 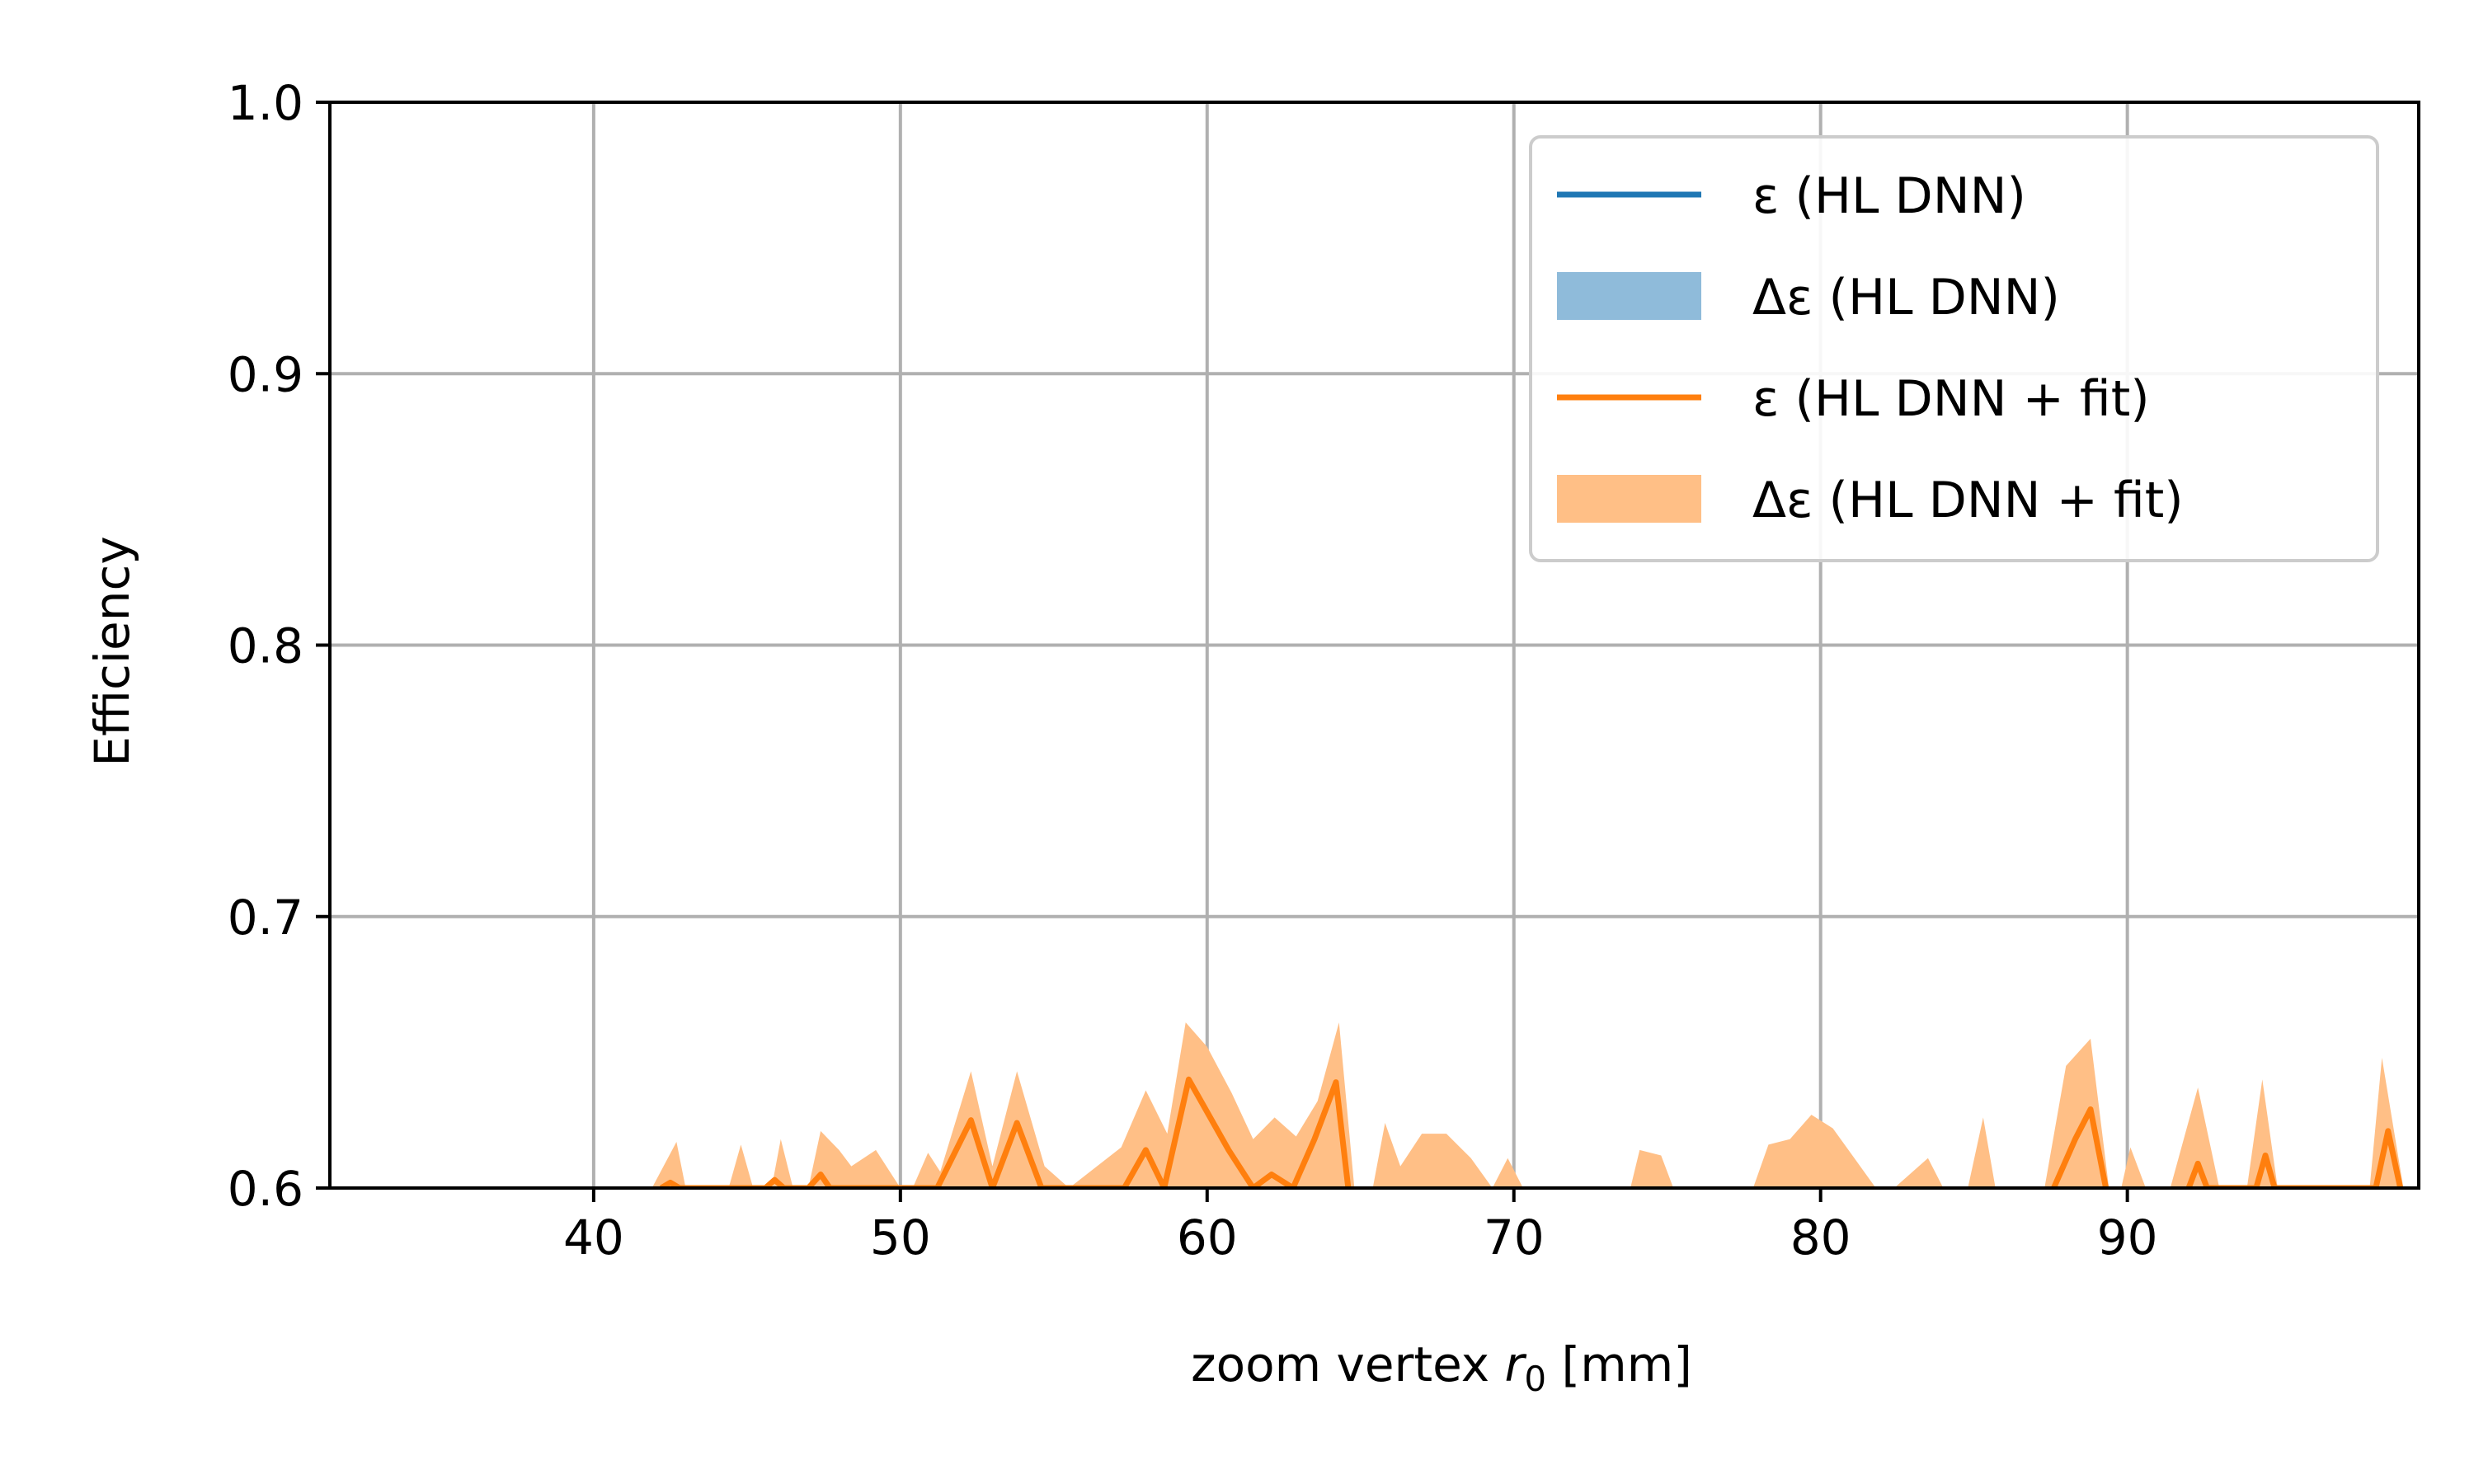 I want to click on legend-box, so click(x=1954, y=348).